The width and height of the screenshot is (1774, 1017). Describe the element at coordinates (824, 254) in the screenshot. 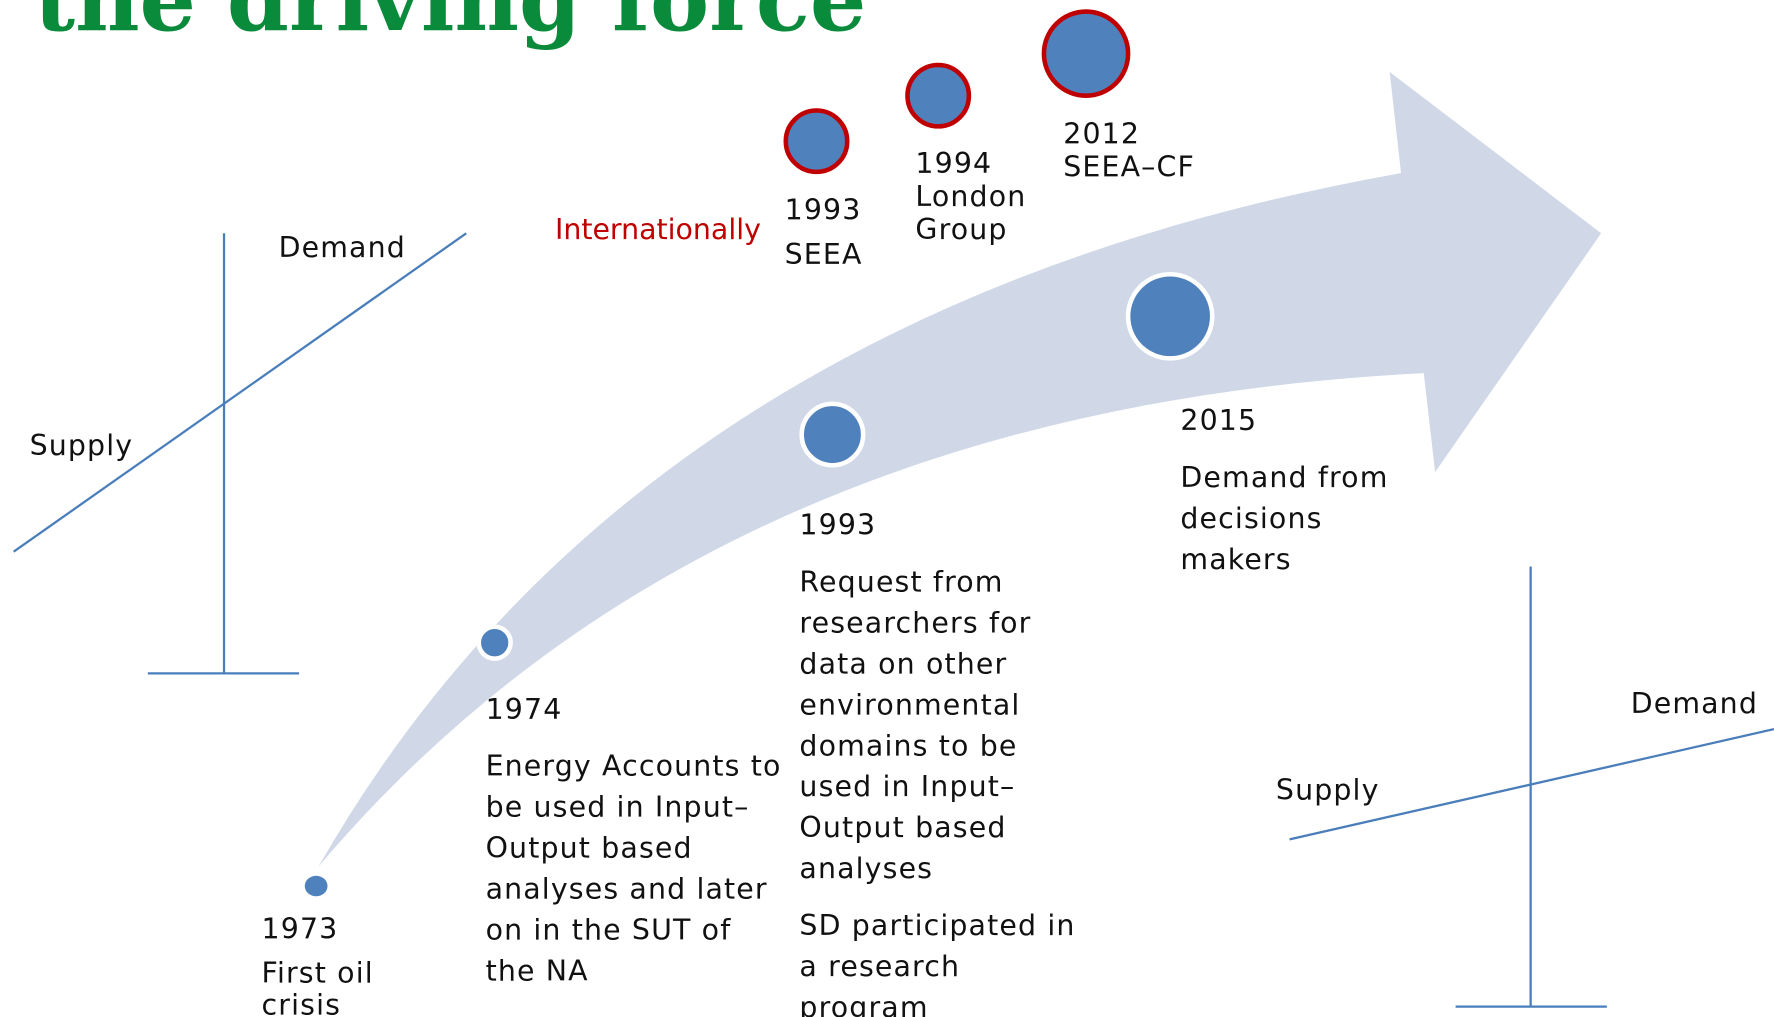

I see `milestone-text: SEEA` at that location.